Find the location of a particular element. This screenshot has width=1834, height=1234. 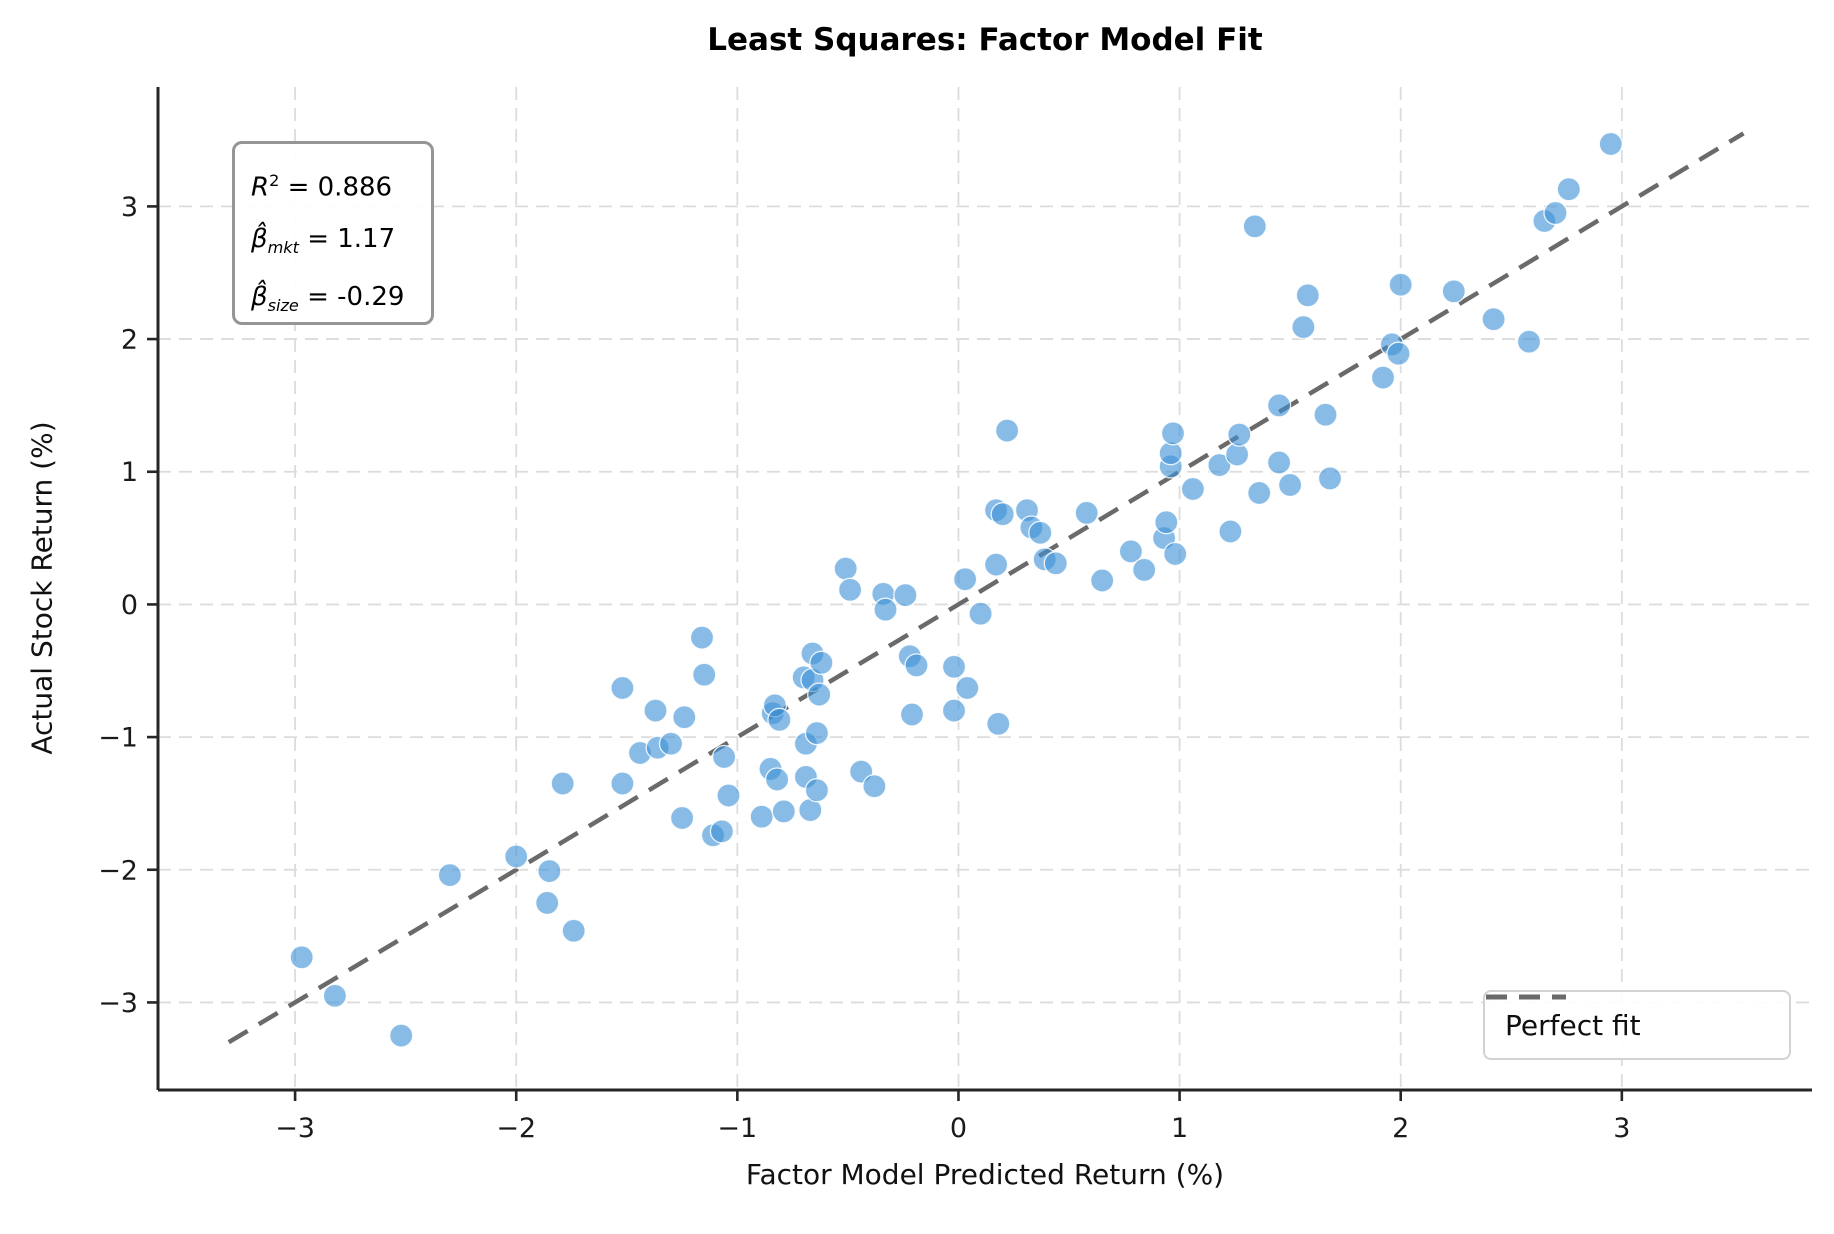

annotation-line-r-squared: R2 = 0.886 is located at coordinates (322, 187).